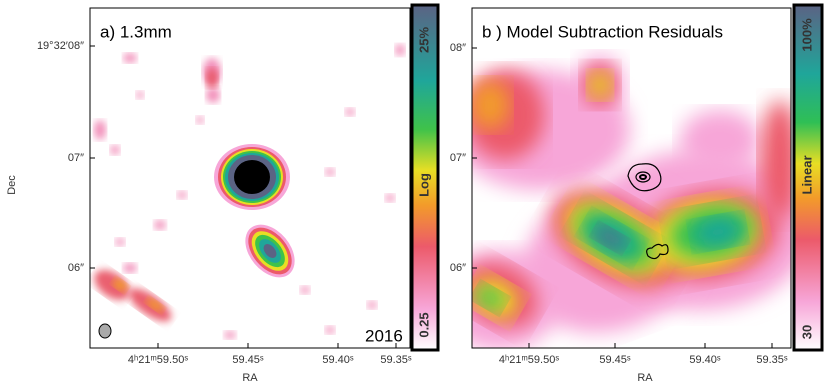 The height and width of the screenshot is (389, 830). I want to click on y-label: Dec, so click(12, 185).